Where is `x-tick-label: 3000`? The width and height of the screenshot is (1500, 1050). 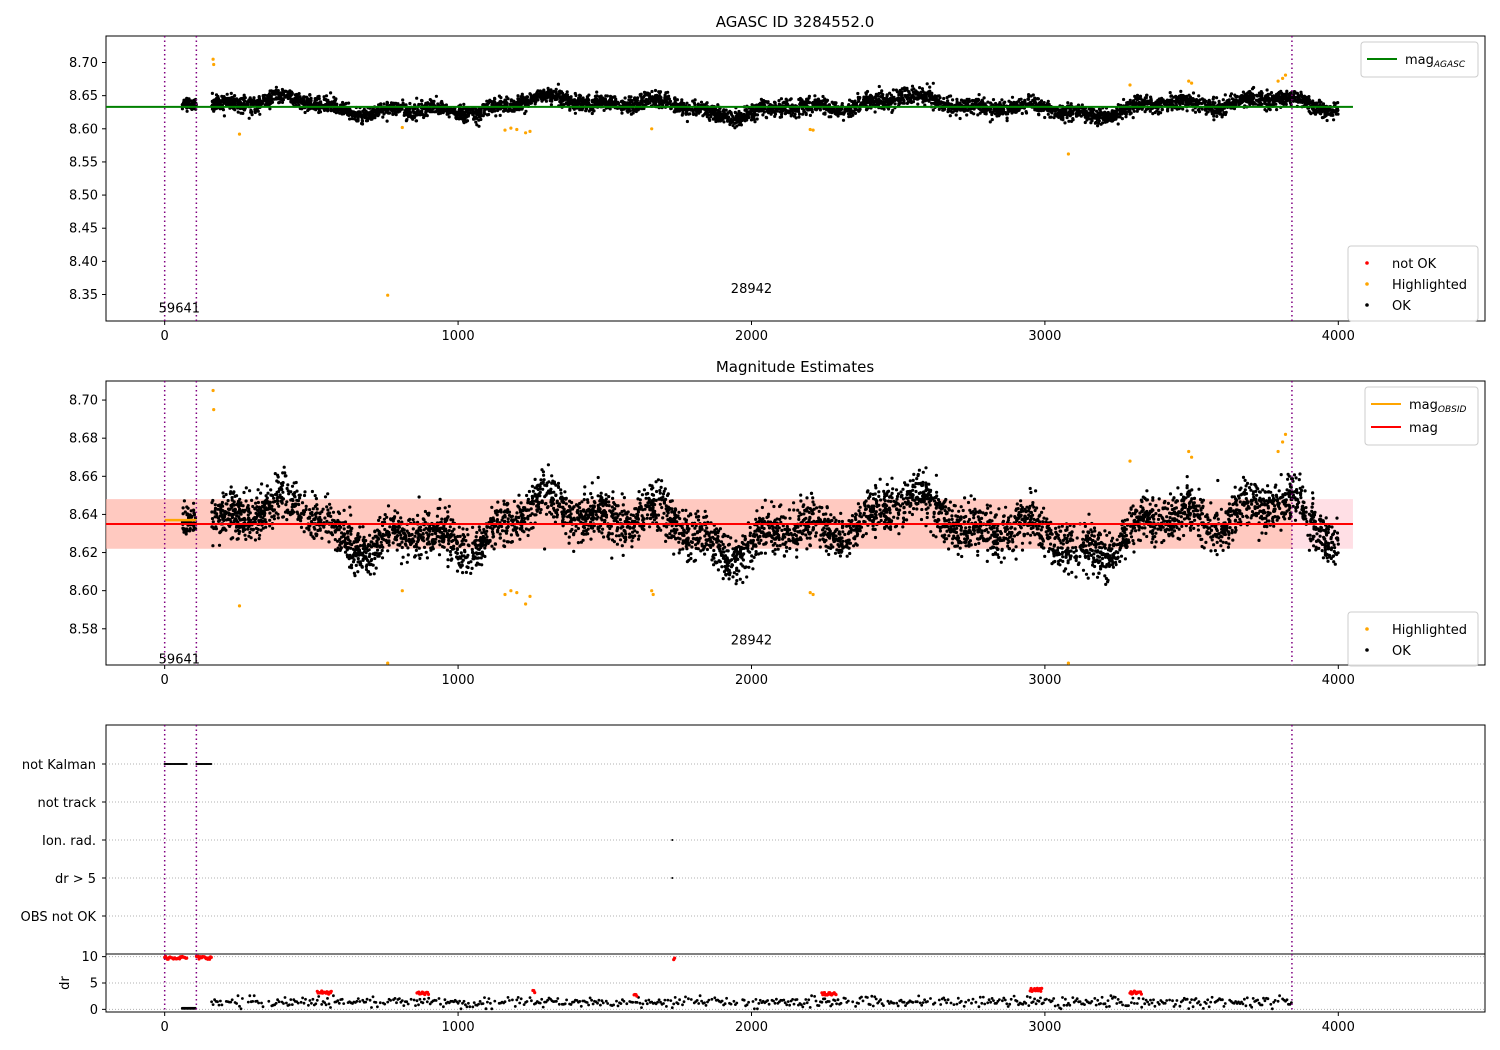 x-tick-label: 3000 is located at coordinates (1044, 336).